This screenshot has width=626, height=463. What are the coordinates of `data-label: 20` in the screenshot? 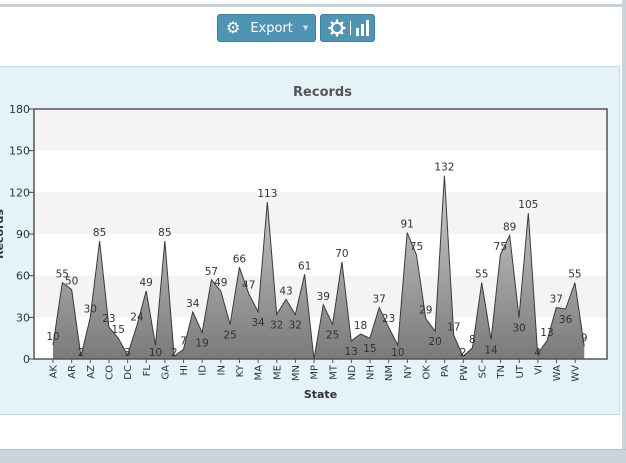 It's located at (434, 342).